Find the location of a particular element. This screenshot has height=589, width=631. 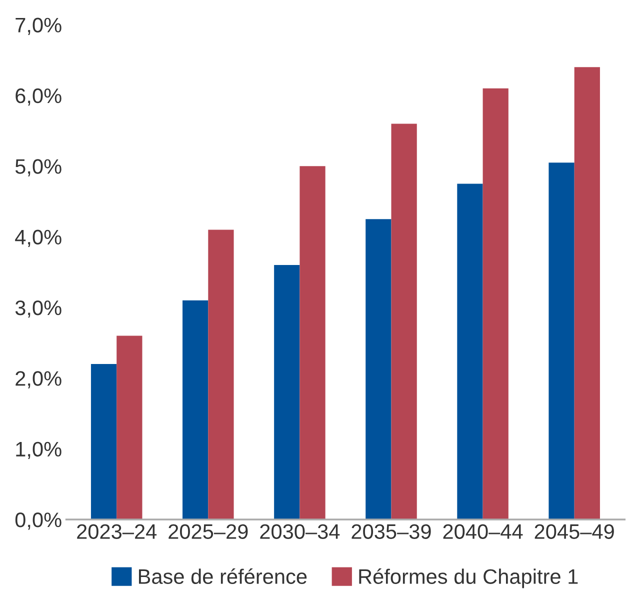

y-tick-label: 3,0% is located at coordinates (38, 309).